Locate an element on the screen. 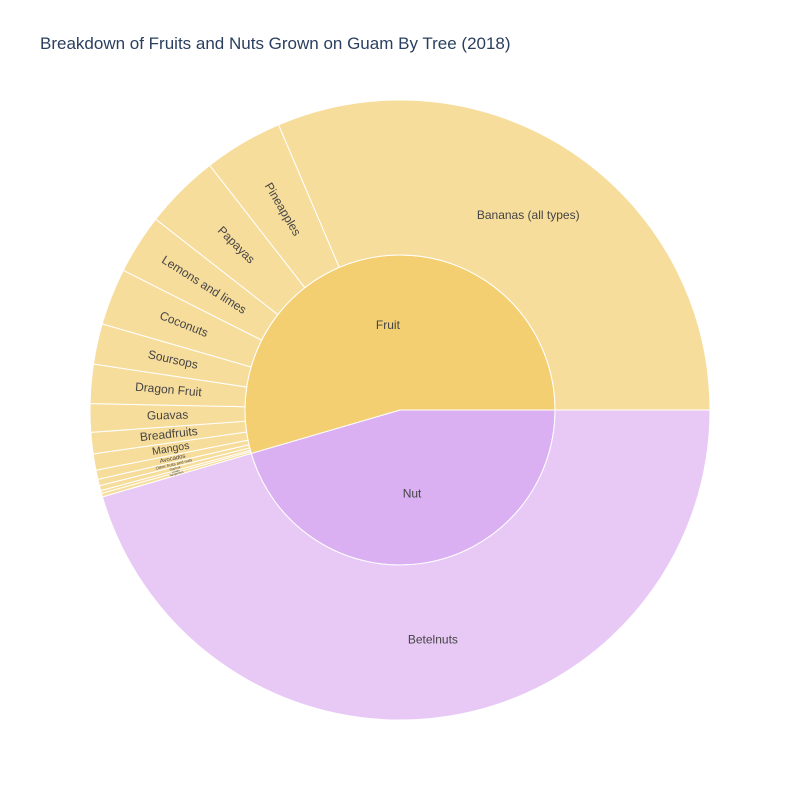 This screenshot has height=800, width=800. label-bananas-all-types: Bananas (all types) is located at coordinates (528, 215).